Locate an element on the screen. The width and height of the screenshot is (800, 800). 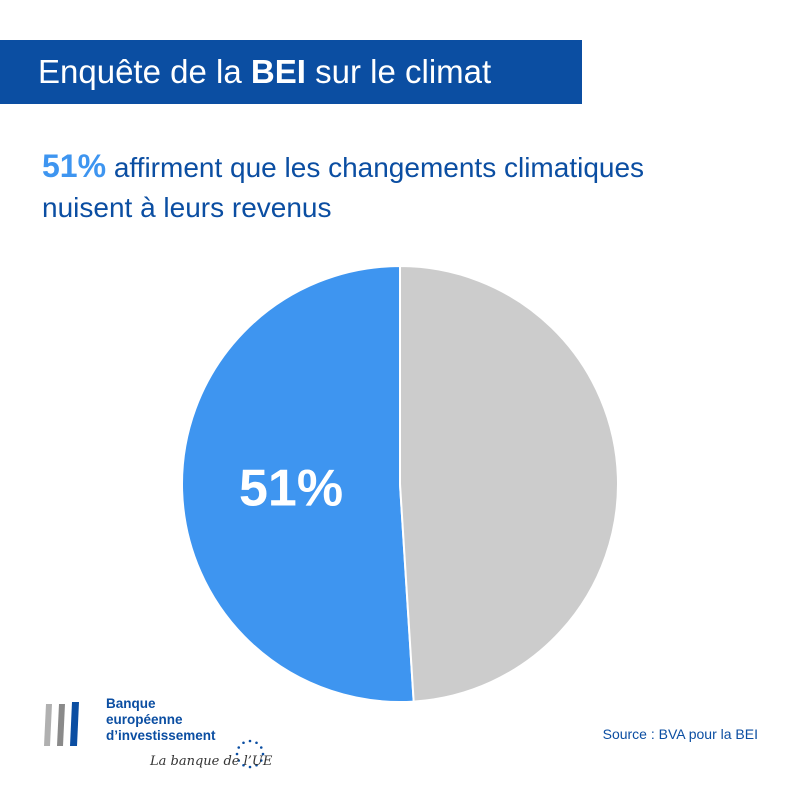
pie-slice-1-label: 51% is located at coordinates (291, 488).